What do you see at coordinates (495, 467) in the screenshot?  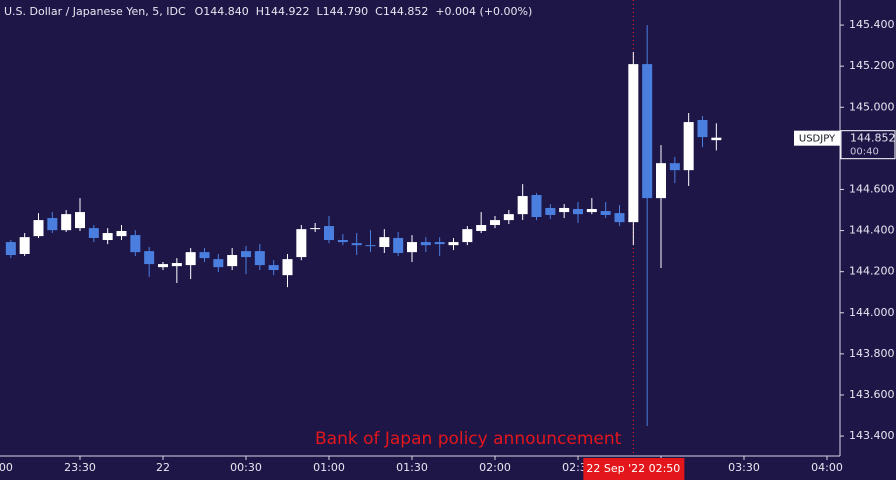 I see `x-tick-label: 02:00` at bounding box center [495, 467].